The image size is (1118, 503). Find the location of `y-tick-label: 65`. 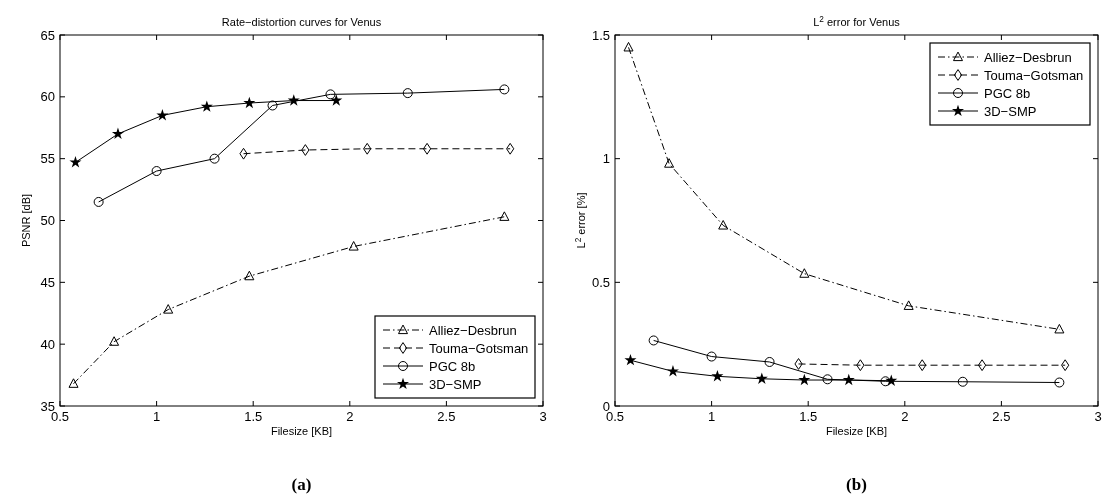

y-tick-label: 65 is located at coordinates (47, 35).